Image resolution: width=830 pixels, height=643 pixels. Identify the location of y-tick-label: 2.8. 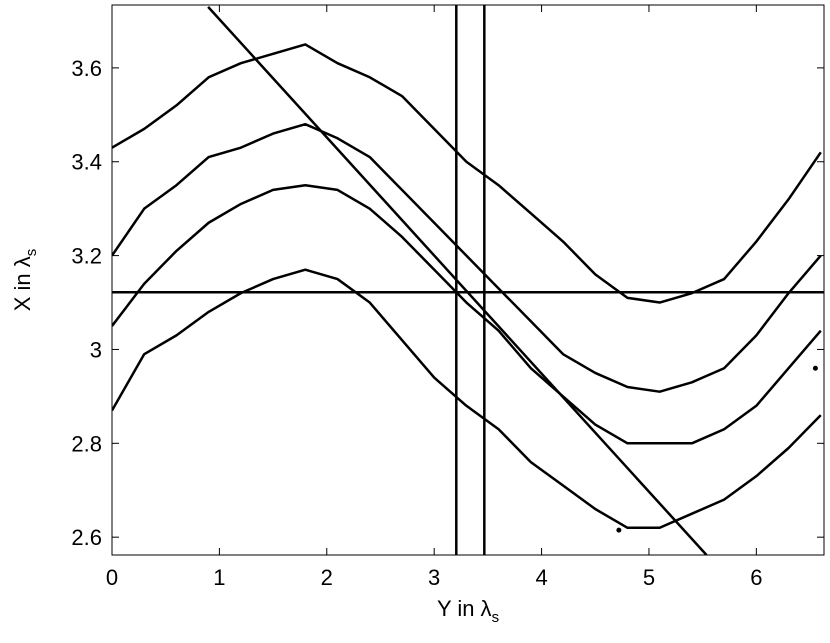
(86, 443).